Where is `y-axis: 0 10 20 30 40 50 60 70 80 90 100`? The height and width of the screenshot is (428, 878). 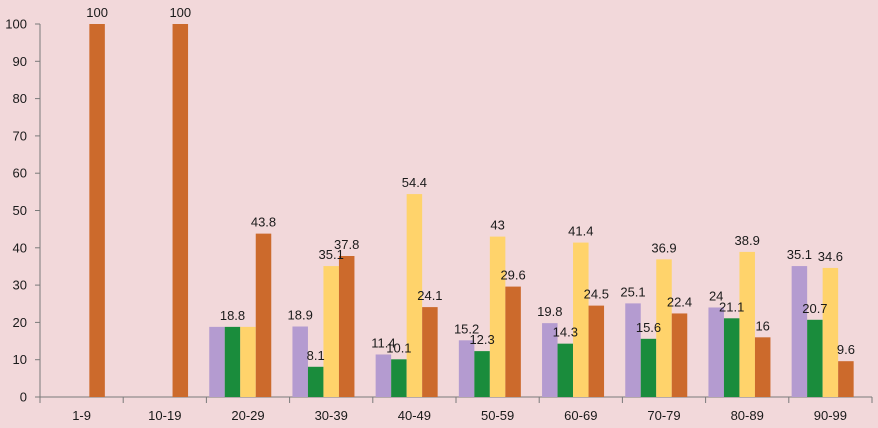 y-axis: 0 10 20 30 40 50 60 70 80 90 100 is located at coordinates (23, 211).